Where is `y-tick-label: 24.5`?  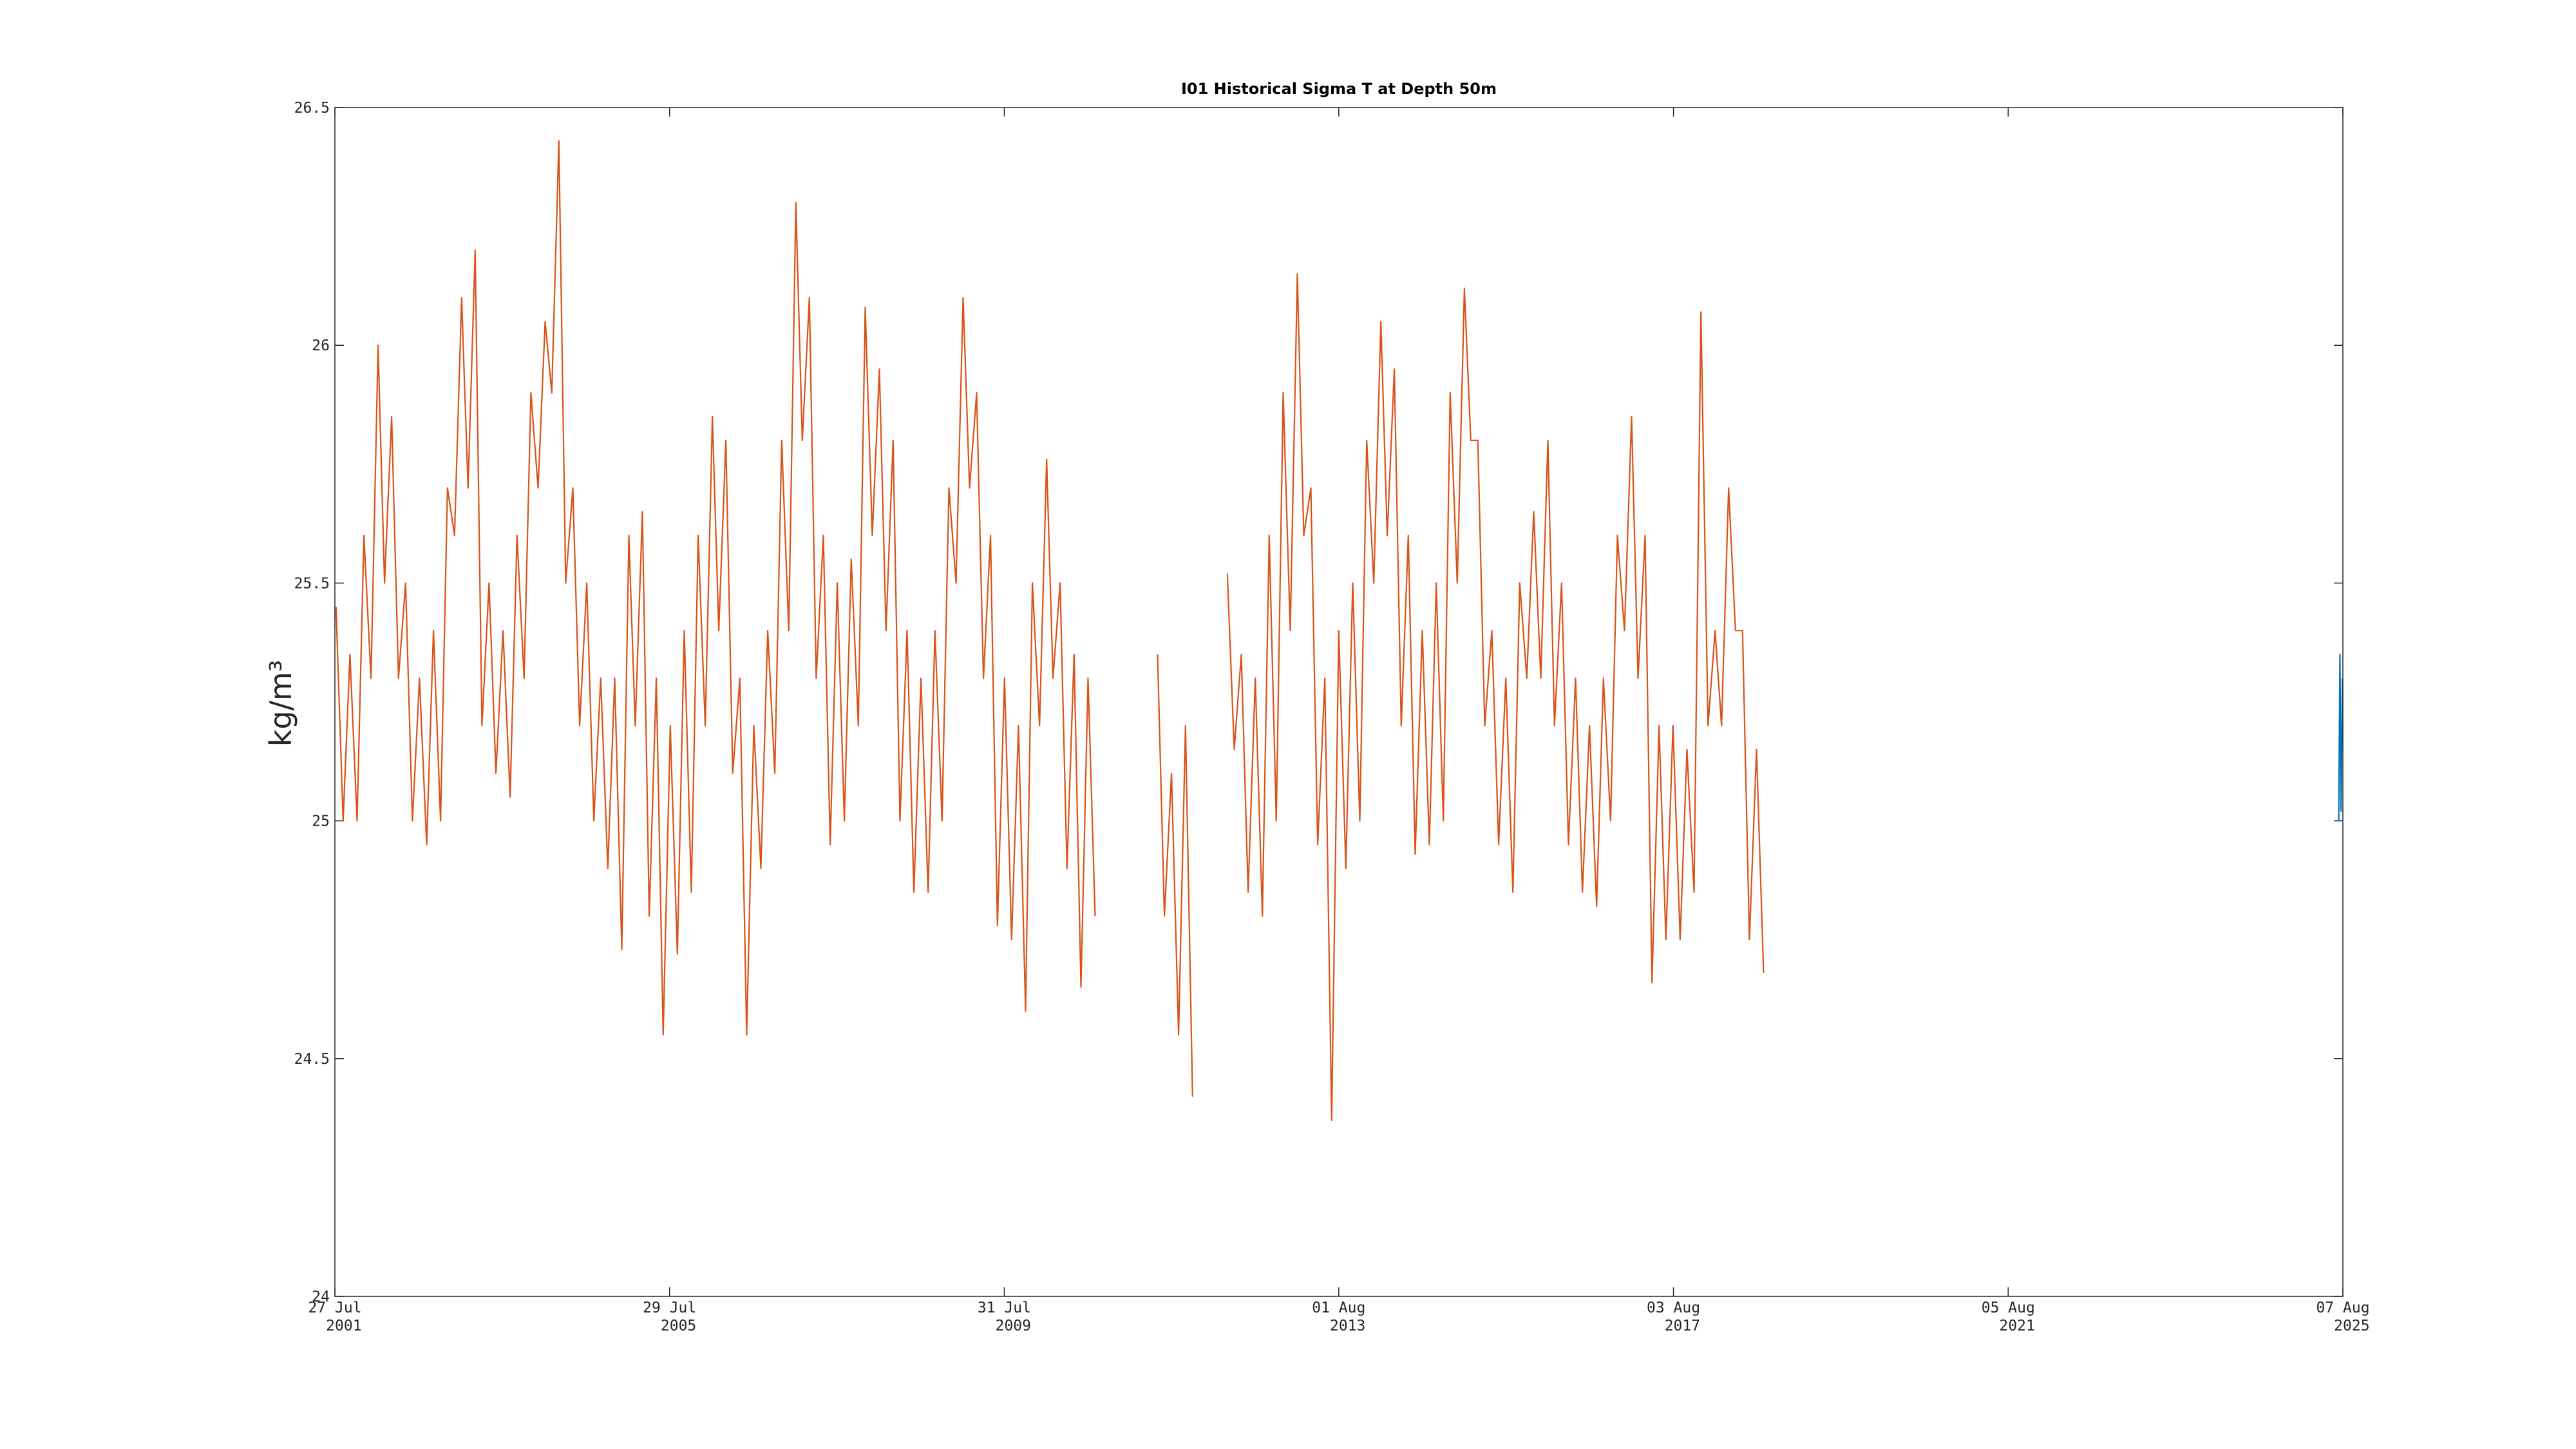
y-tick-label: 24.5 is located at coordinates (312, 1060).